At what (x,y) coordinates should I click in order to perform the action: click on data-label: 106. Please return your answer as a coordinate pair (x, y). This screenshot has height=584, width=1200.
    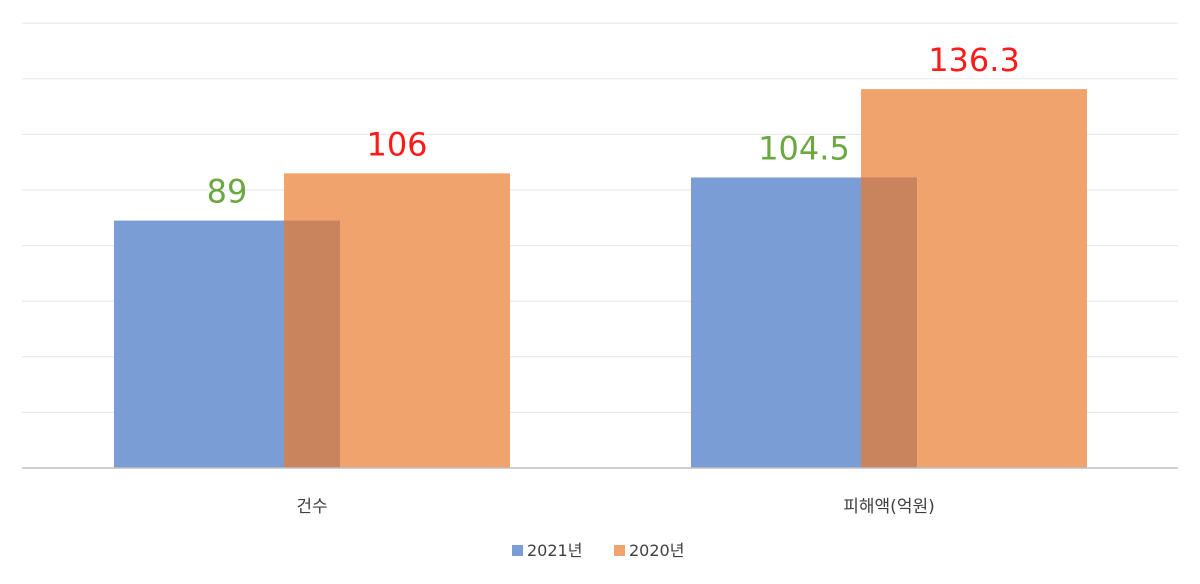
    Looking at the image, I should click on (396, 144).